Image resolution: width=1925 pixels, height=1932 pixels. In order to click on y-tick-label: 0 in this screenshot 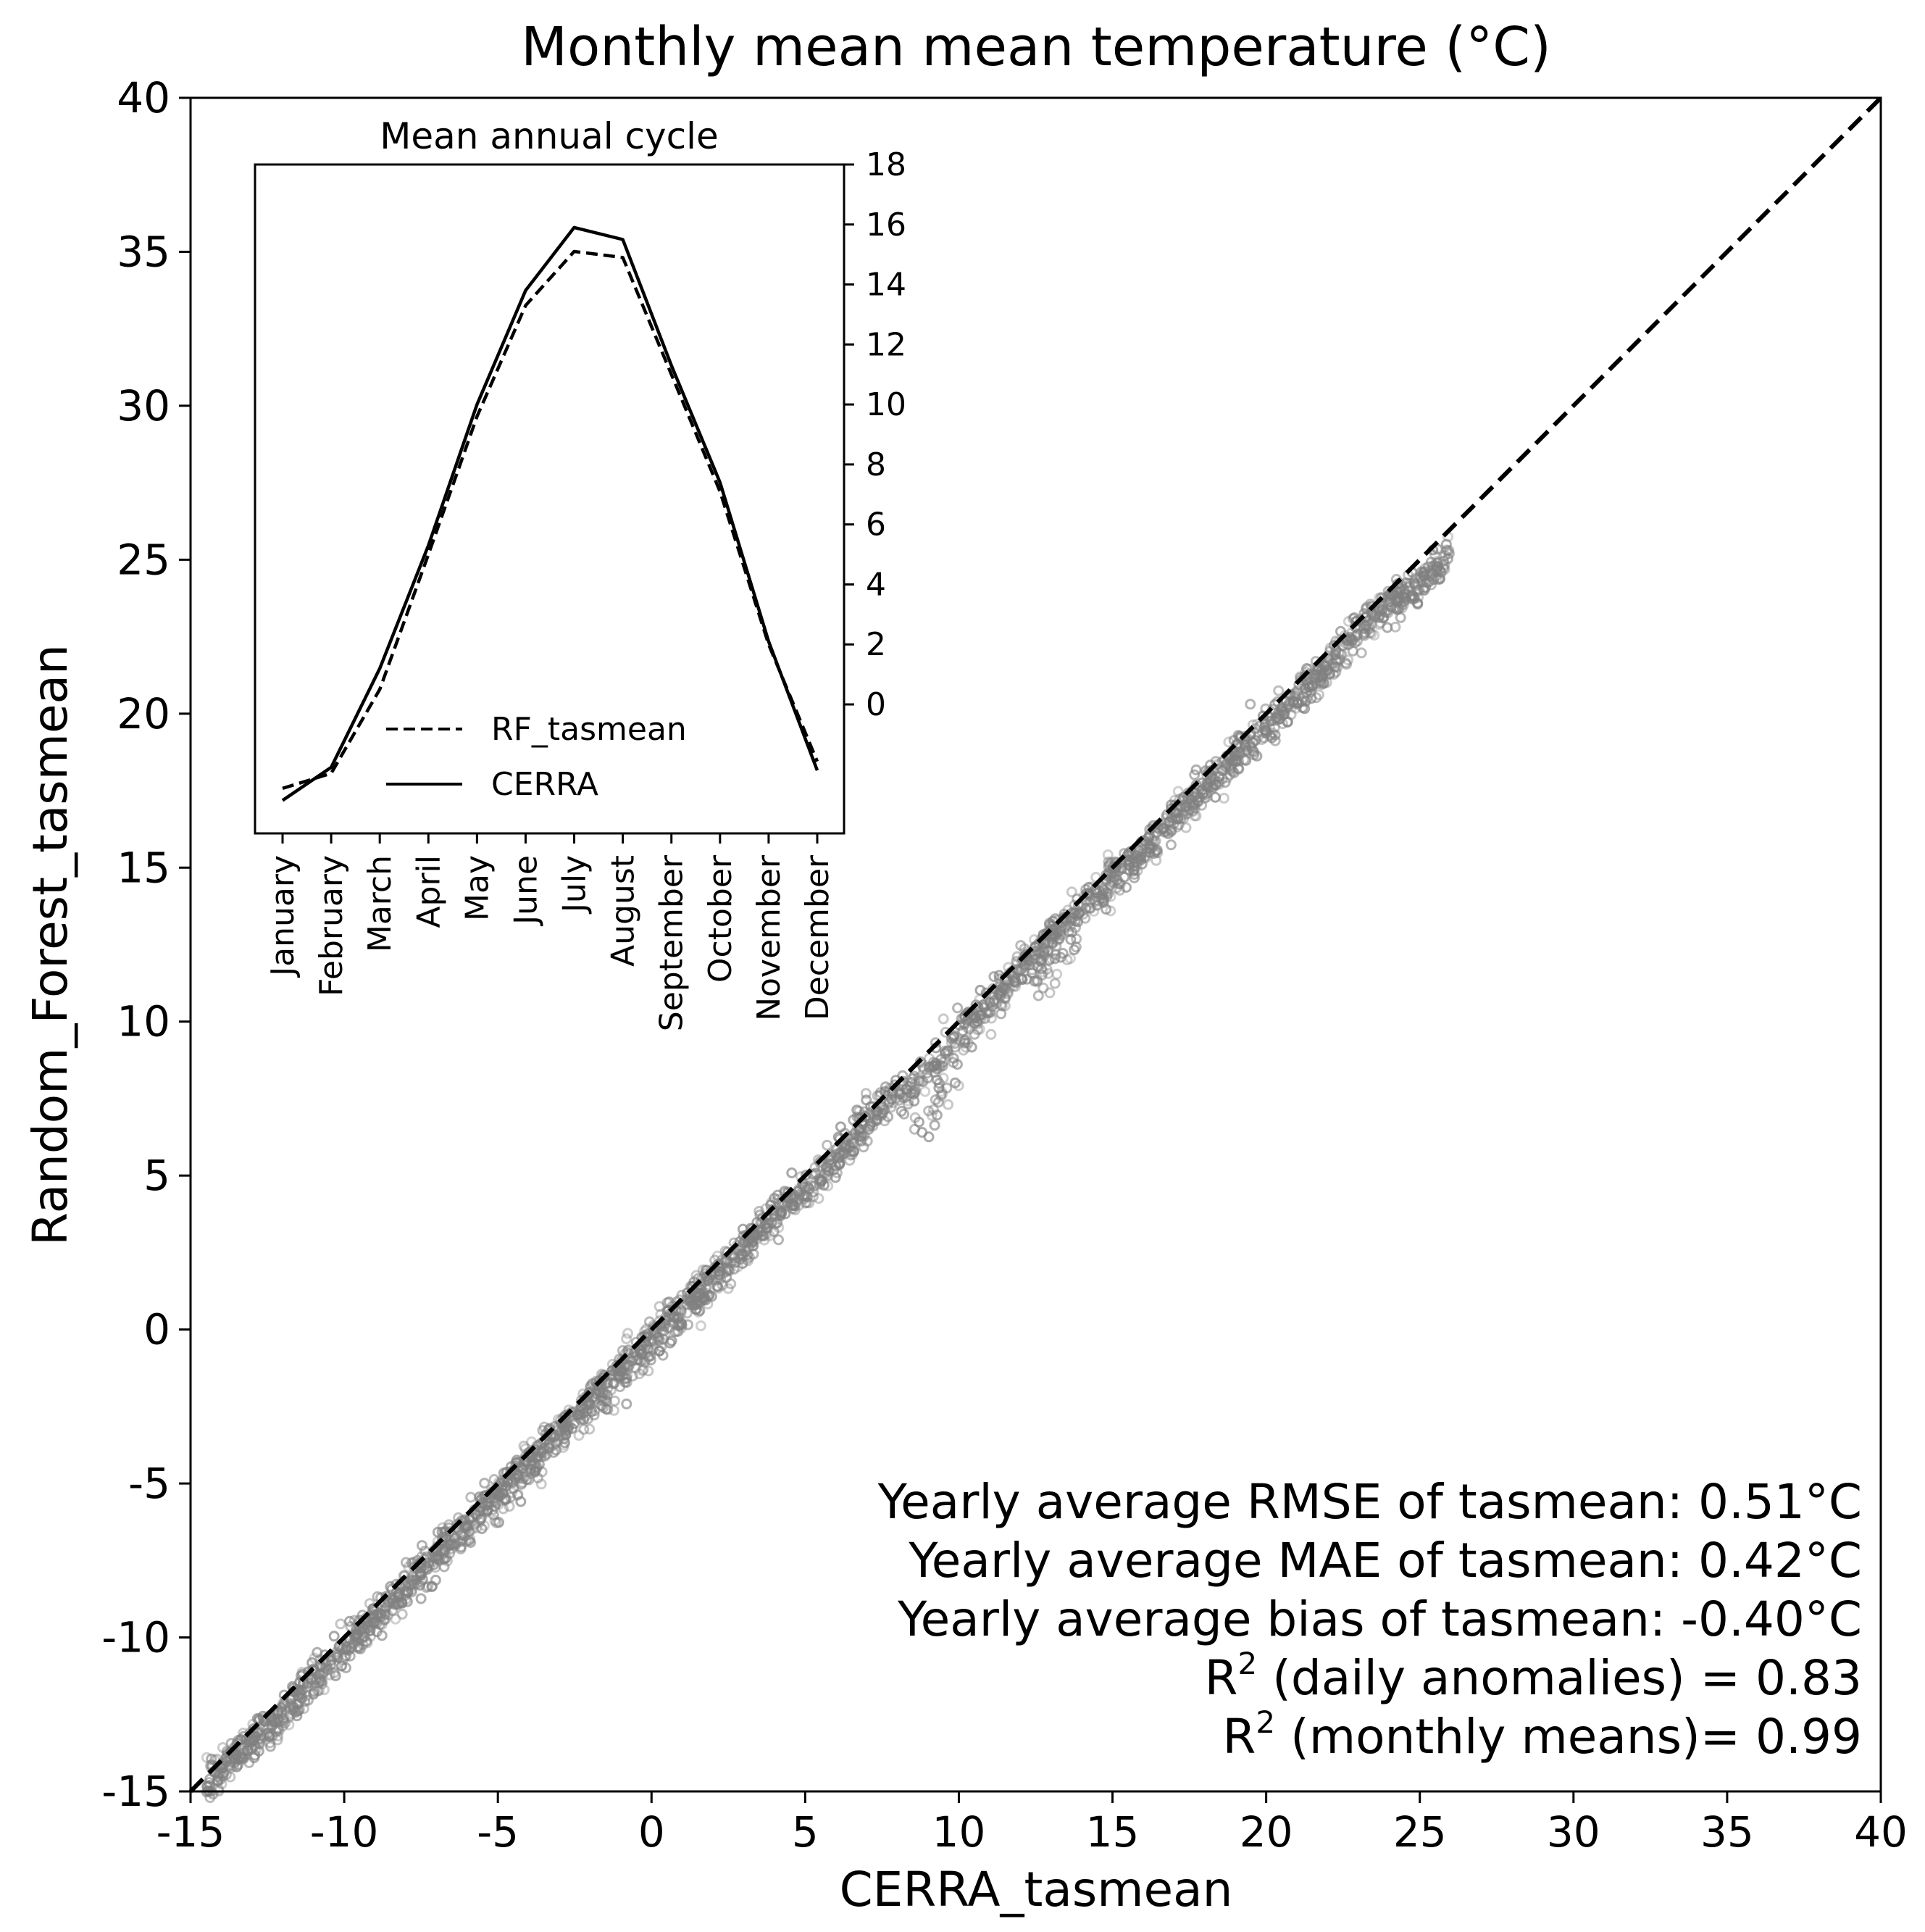, I will do `click(156, 1330)`.